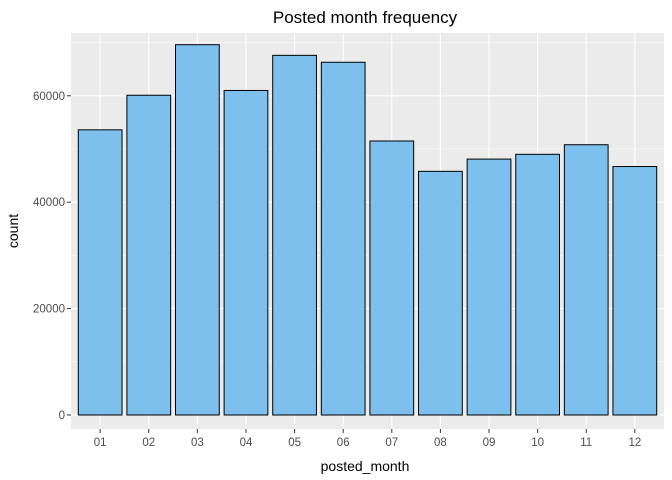 Image resolution: width=672 pixels, height=480 pixels. Describe the element at coordinates (391, 443) in the screenshot. I see `x-tick-label-07: 07` at that location.